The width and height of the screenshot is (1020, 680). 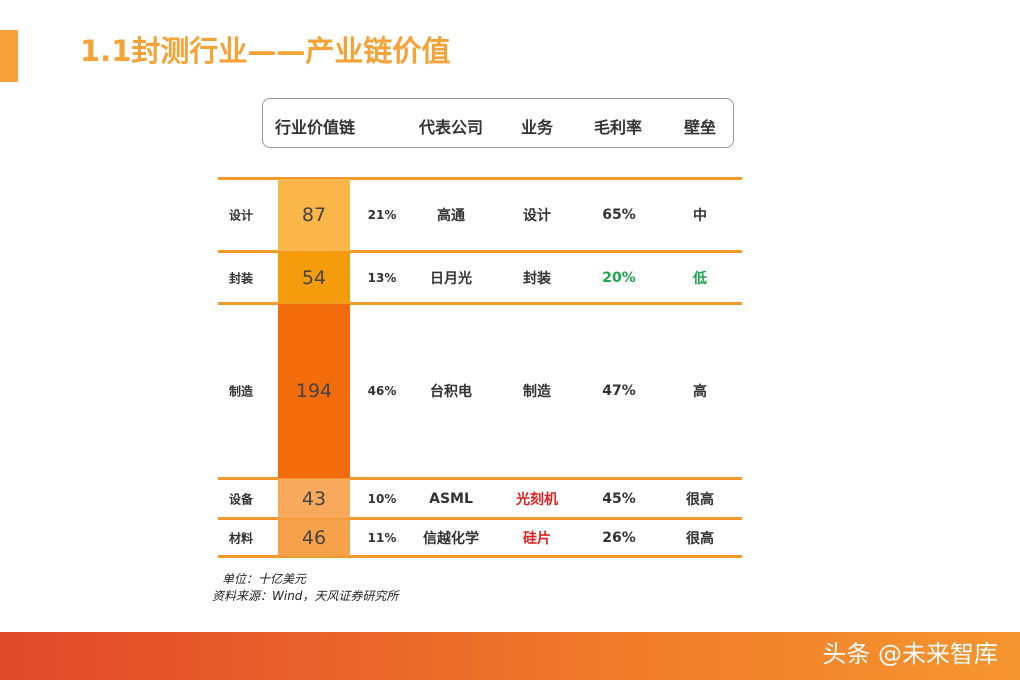 What do you see at coordinates (451, 278) in the screenshot?
I see `table-cell: 日月光` at bounding box center [451, 278].